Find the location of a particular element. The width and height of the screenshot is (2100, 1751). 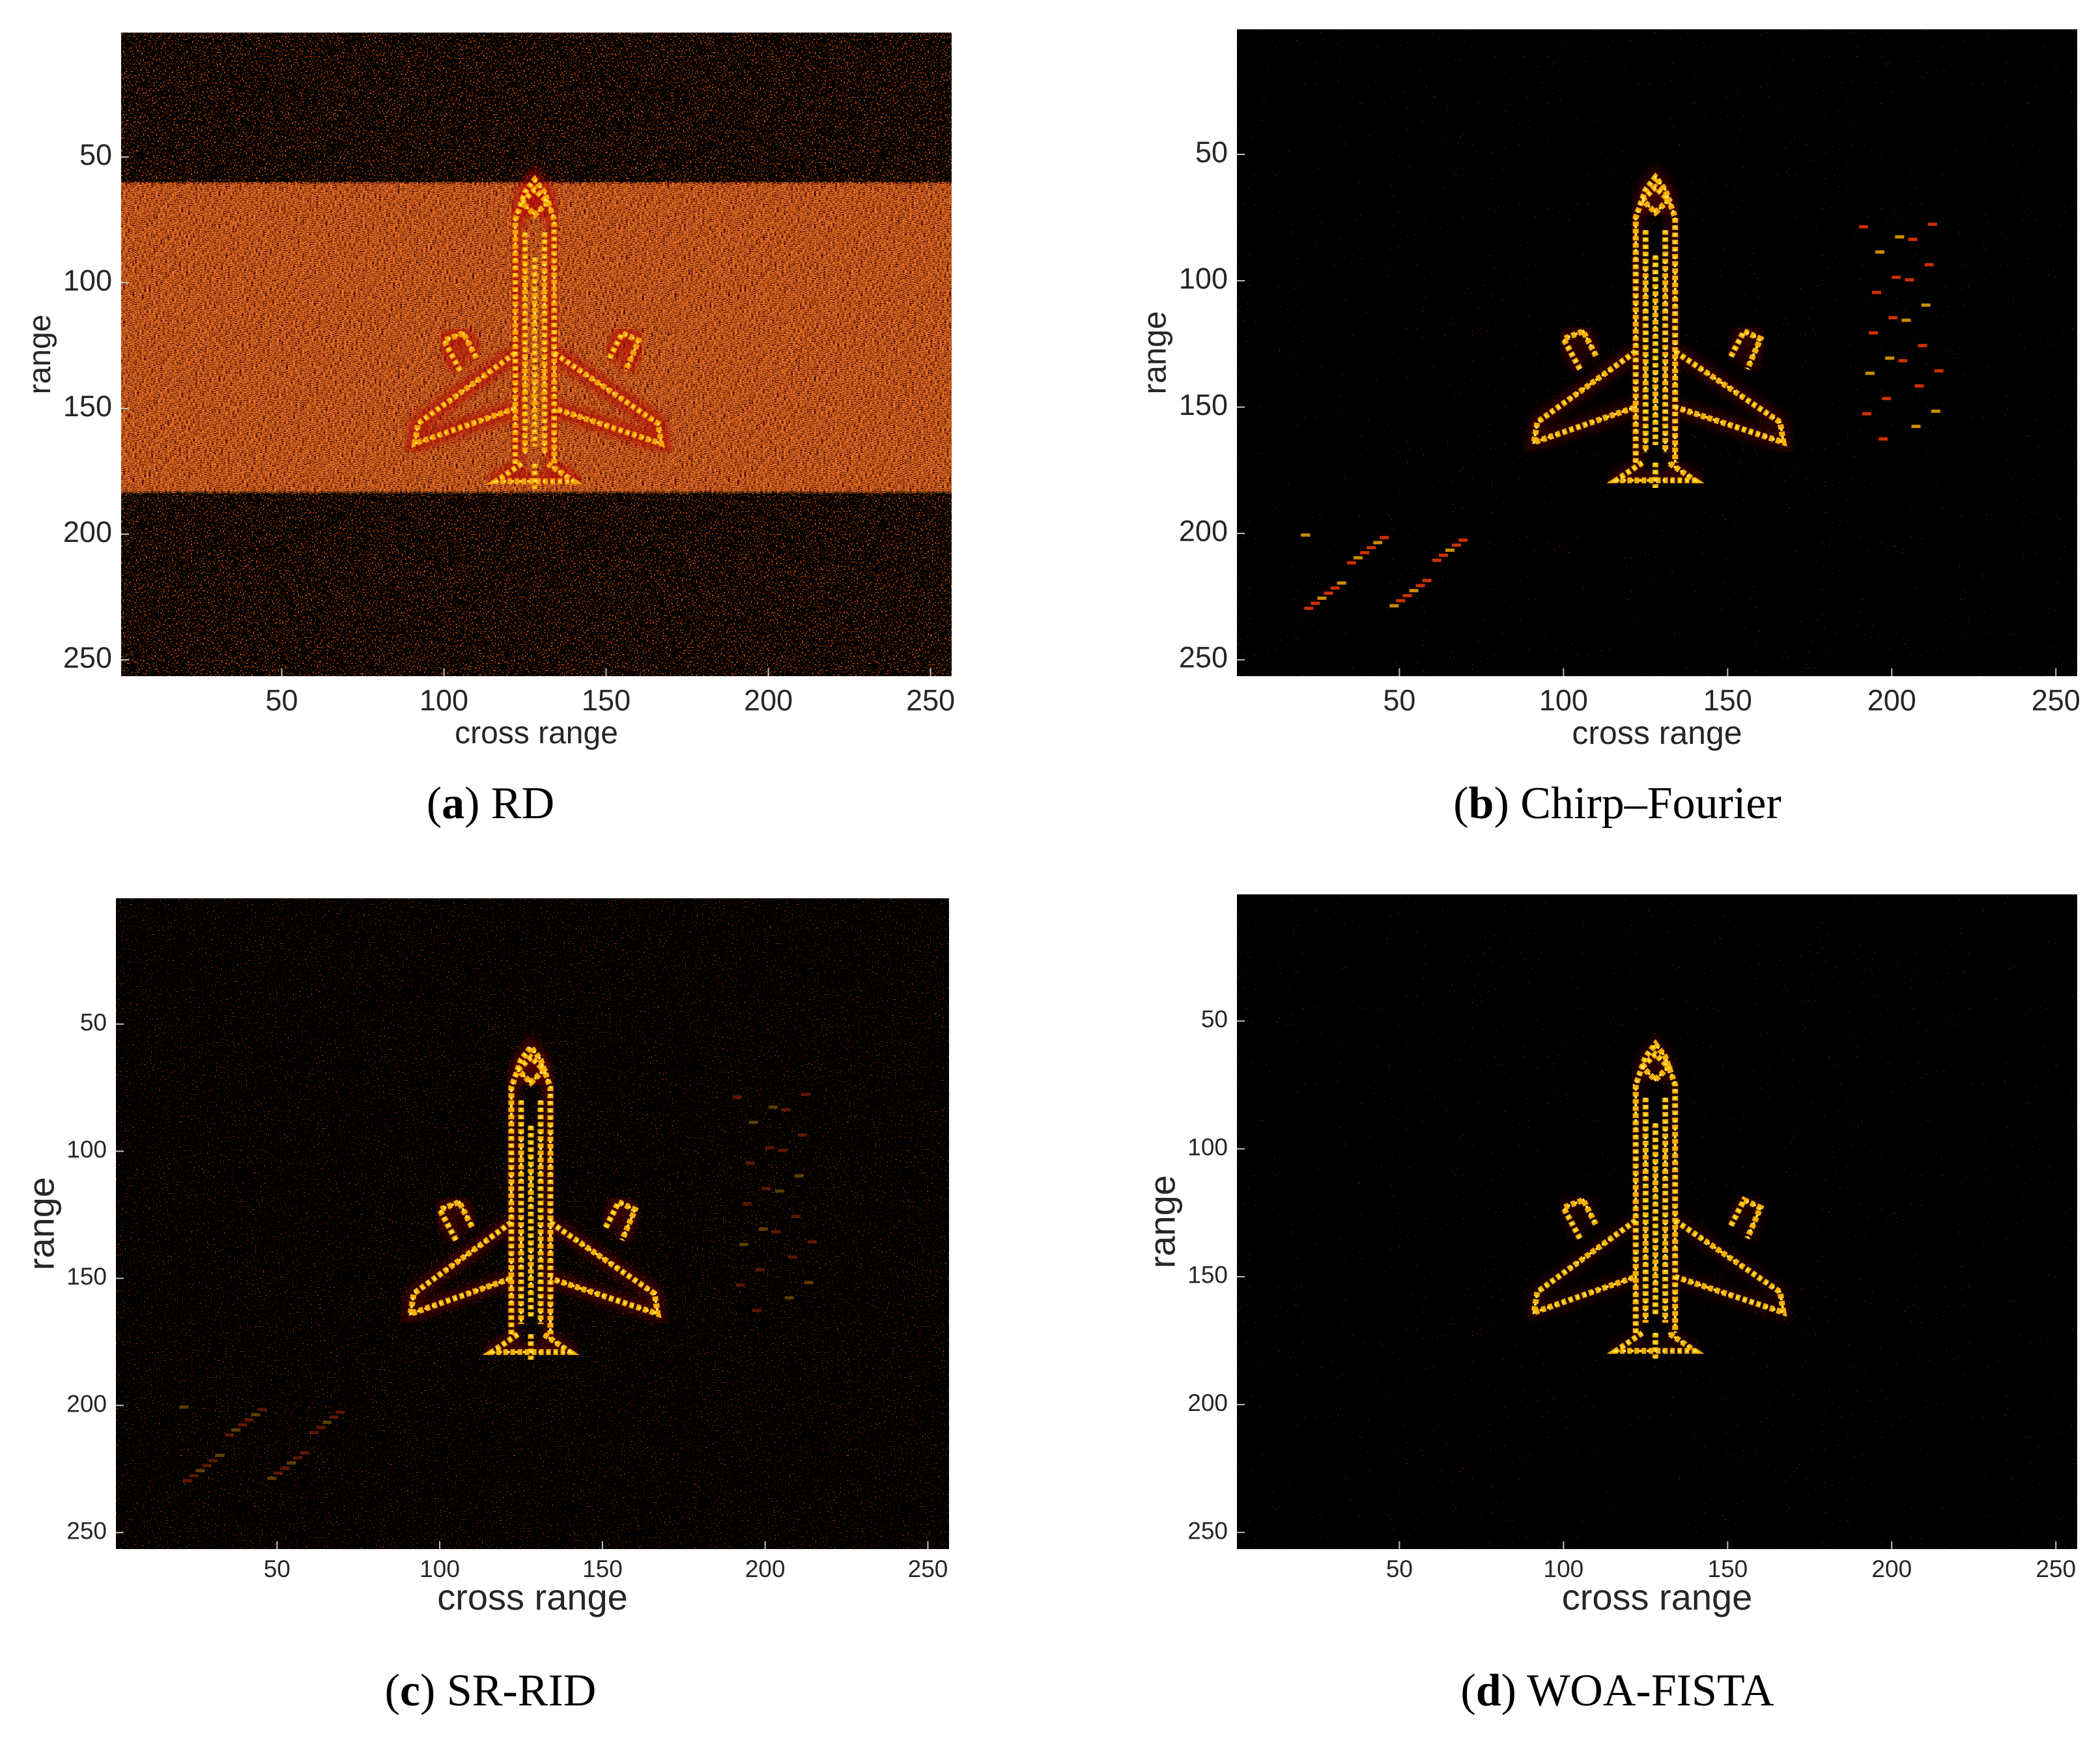

caption-part: ) Chirp–Fourier is located at coordinates (1638, 803).